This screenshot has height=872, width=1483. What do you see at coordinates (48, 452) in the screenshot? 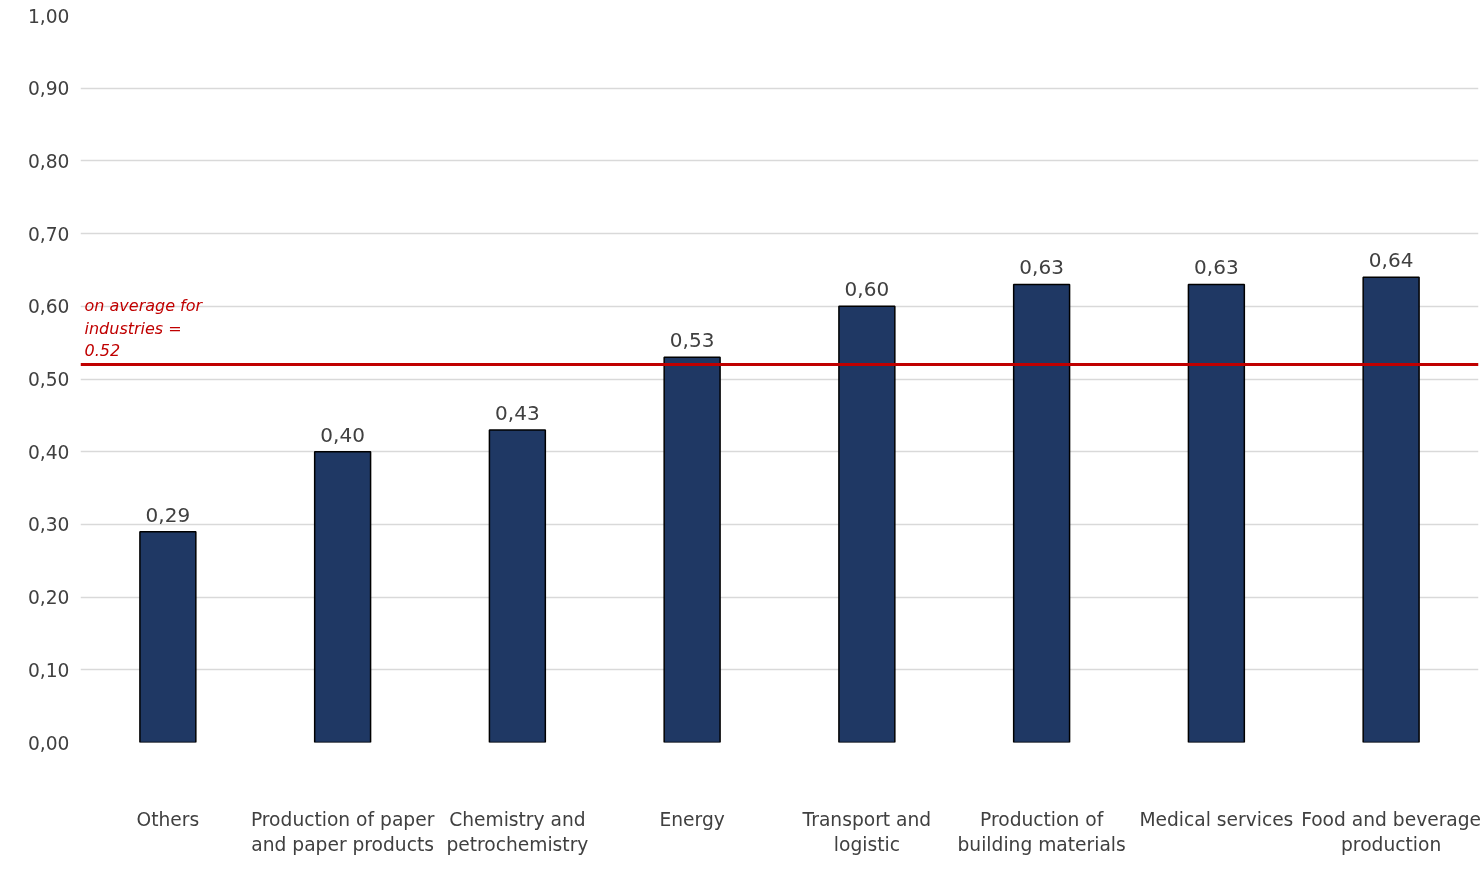
I see `y-tick-label: 0,40` at bounding box center [48, 452].